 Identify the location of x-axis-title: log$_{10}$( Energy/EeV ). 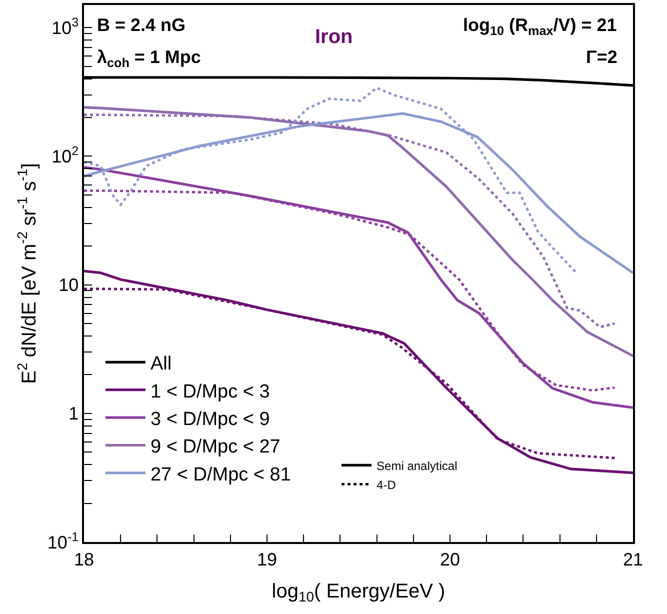
(359, 592).